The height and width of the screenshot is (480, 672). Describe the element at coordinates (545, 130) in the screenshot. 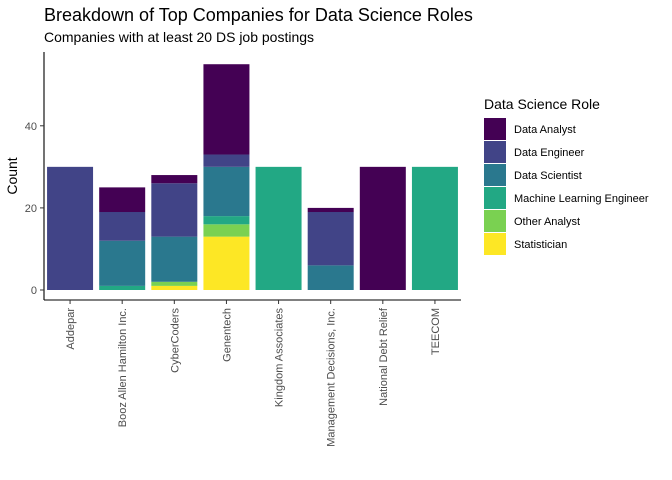

I see `legend-item-label: Data Analyst` at that location.